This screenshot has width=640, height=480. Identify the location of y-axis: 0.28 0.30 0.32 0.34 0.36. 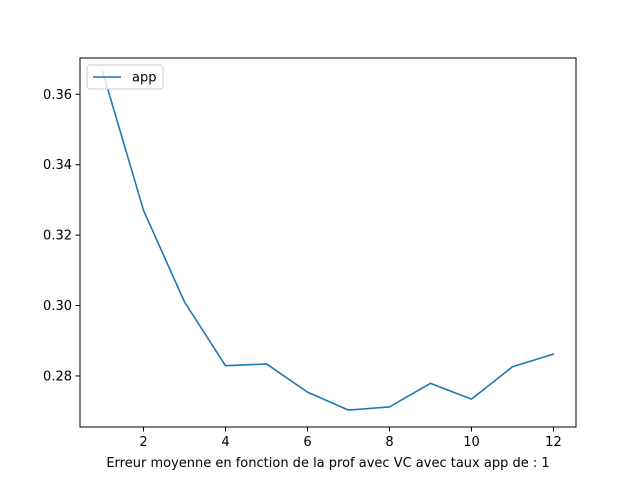
(61, 236).